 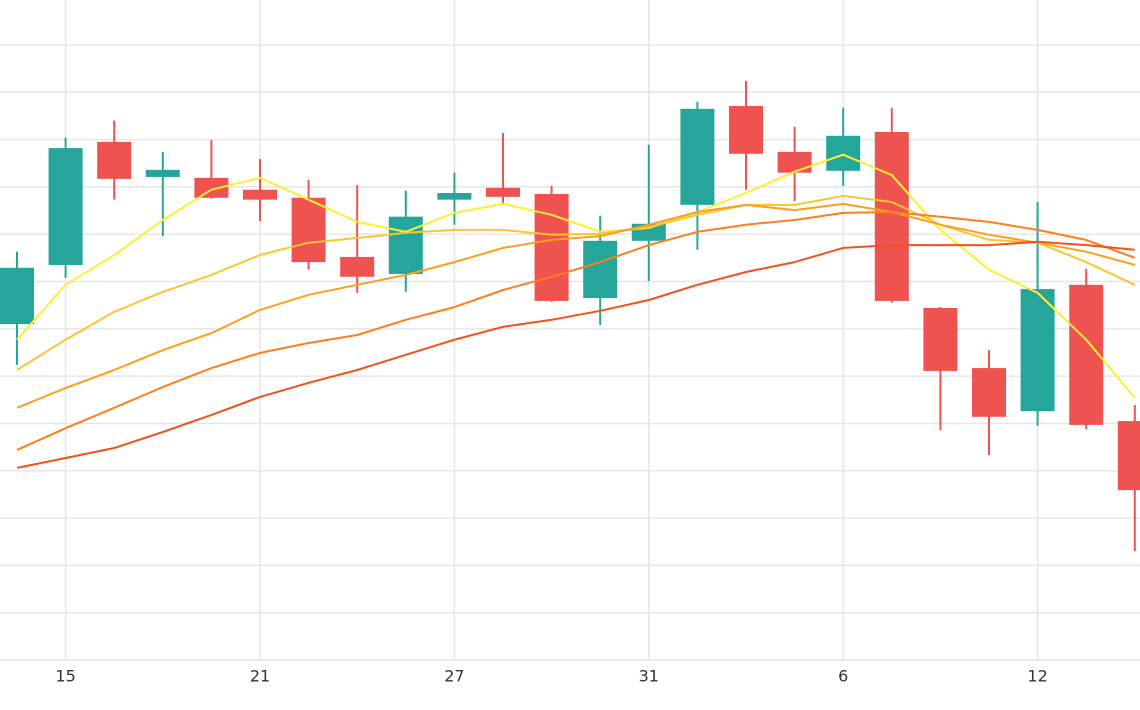 What do you see at coordinates (454, 676) in the screenshot?
I see `x-tick-label: 27` at bounding box center [454, 676].